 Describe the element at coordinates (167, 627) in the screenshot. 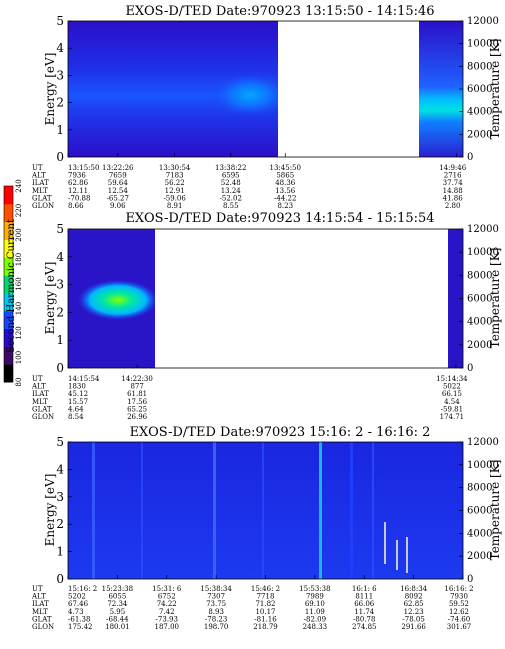

I see `orbit-value: 187.00` at that location.